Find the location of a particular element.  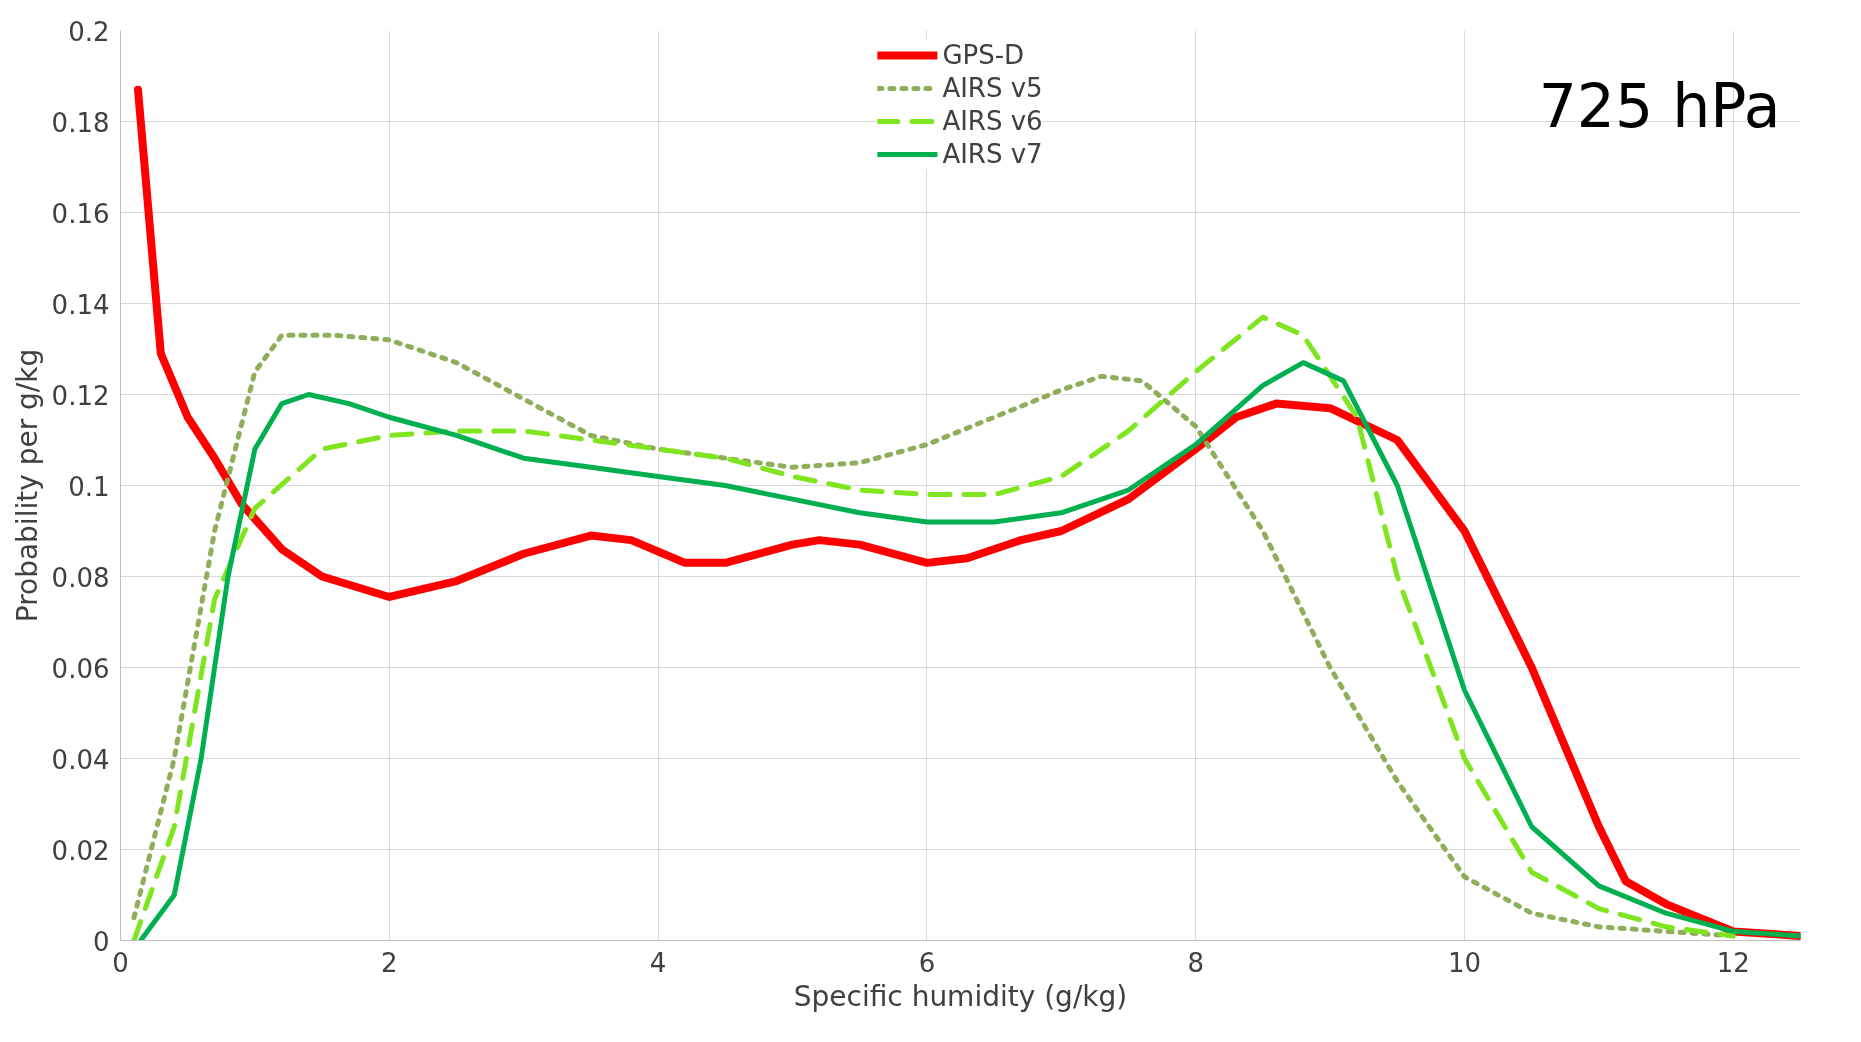

annotation: 725 hPa is located at coordinates (1659, 105).